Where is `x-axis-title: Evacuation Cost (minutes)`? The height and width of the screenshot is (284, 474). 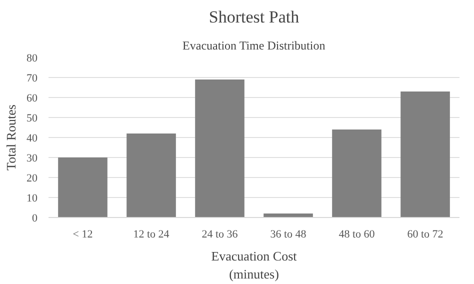 x-axis-title: Evacuation Cost (minutes) is located at coordinates (254, 265).